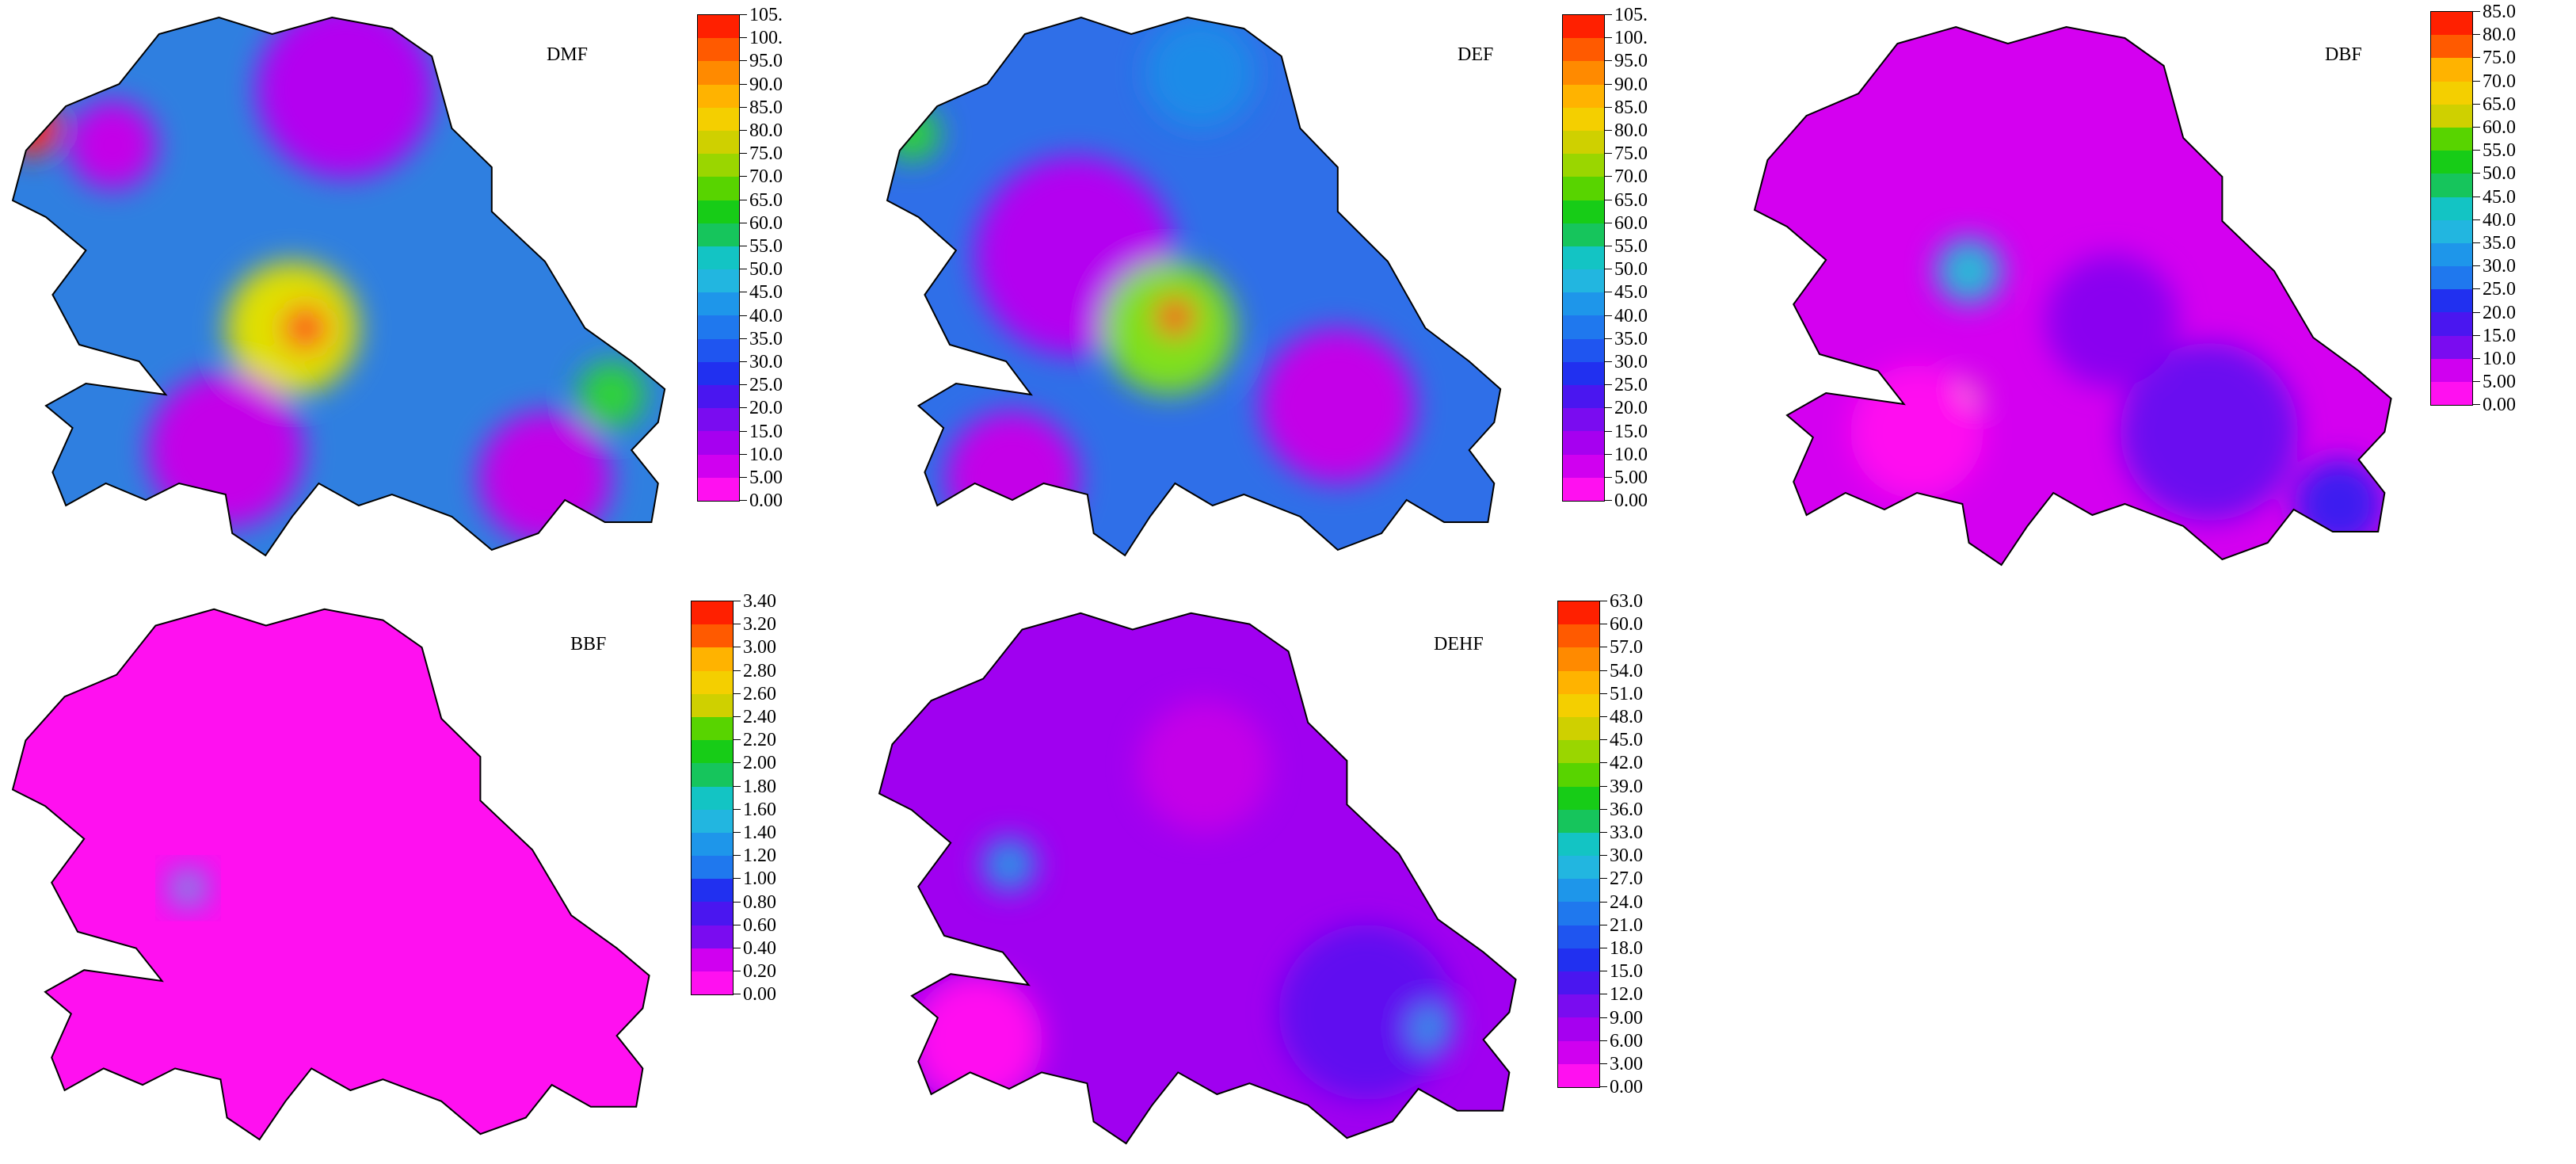 This screenshot has height=1164, width=2576. Describe the element at coordinates (766, 431) in the screenshot. I see `legend-label: 15.0` at that location.